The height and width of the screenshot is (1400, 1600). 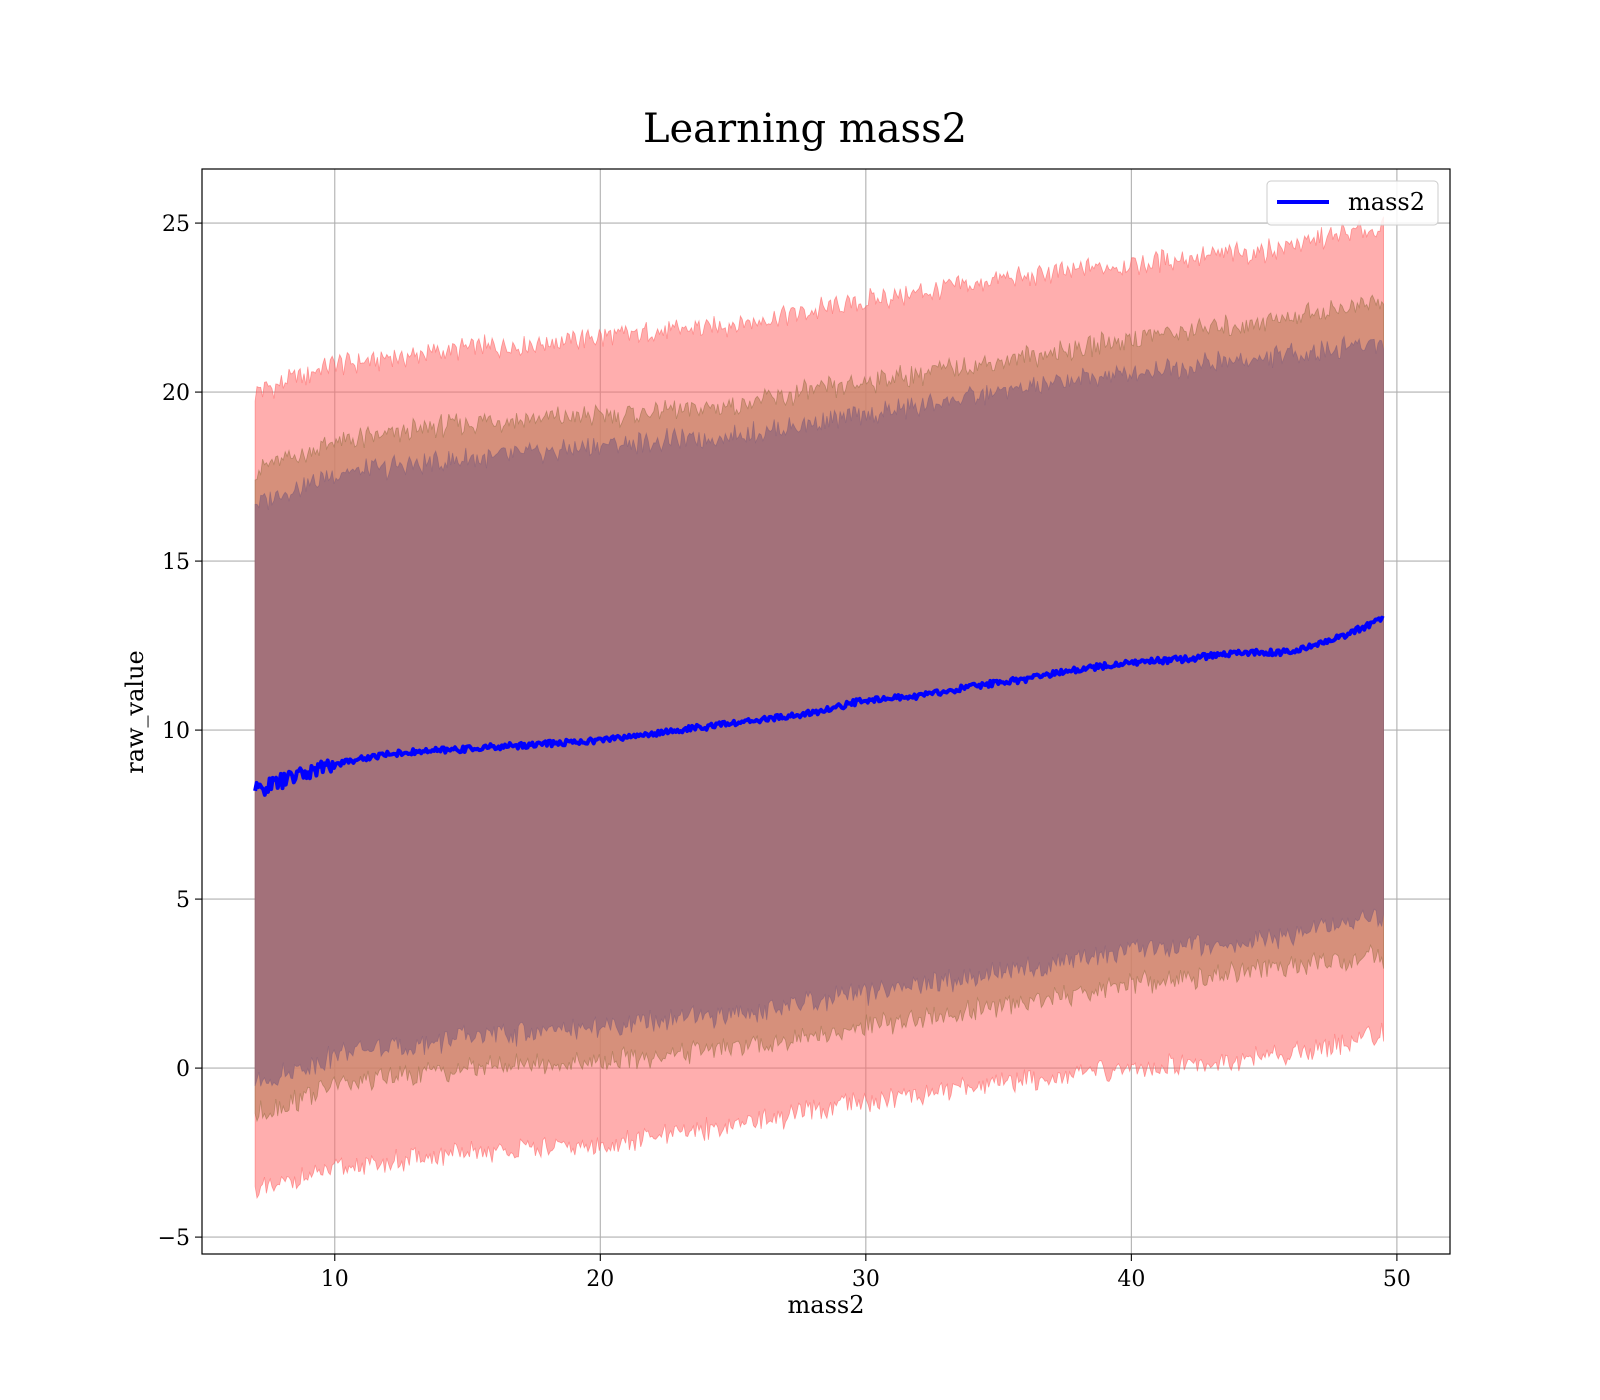 What do you see at coordinates (600, 1279) in the screenshot?
I see `x-tick-label: 20` at bounding box center [600, 1279].